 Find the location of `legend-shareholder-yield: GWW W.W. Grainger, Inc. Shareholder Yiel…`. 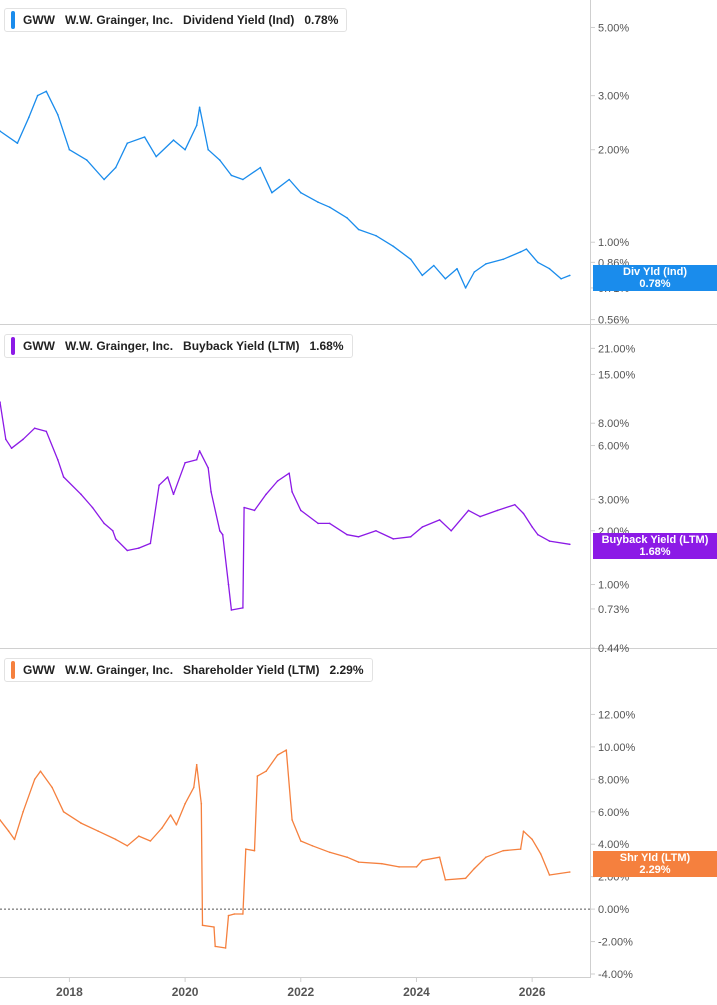

legend-shareholder-yield: GWW W.W. Grainger, Inc. Shareholder Yiel… is located at coordinates (188, 670).